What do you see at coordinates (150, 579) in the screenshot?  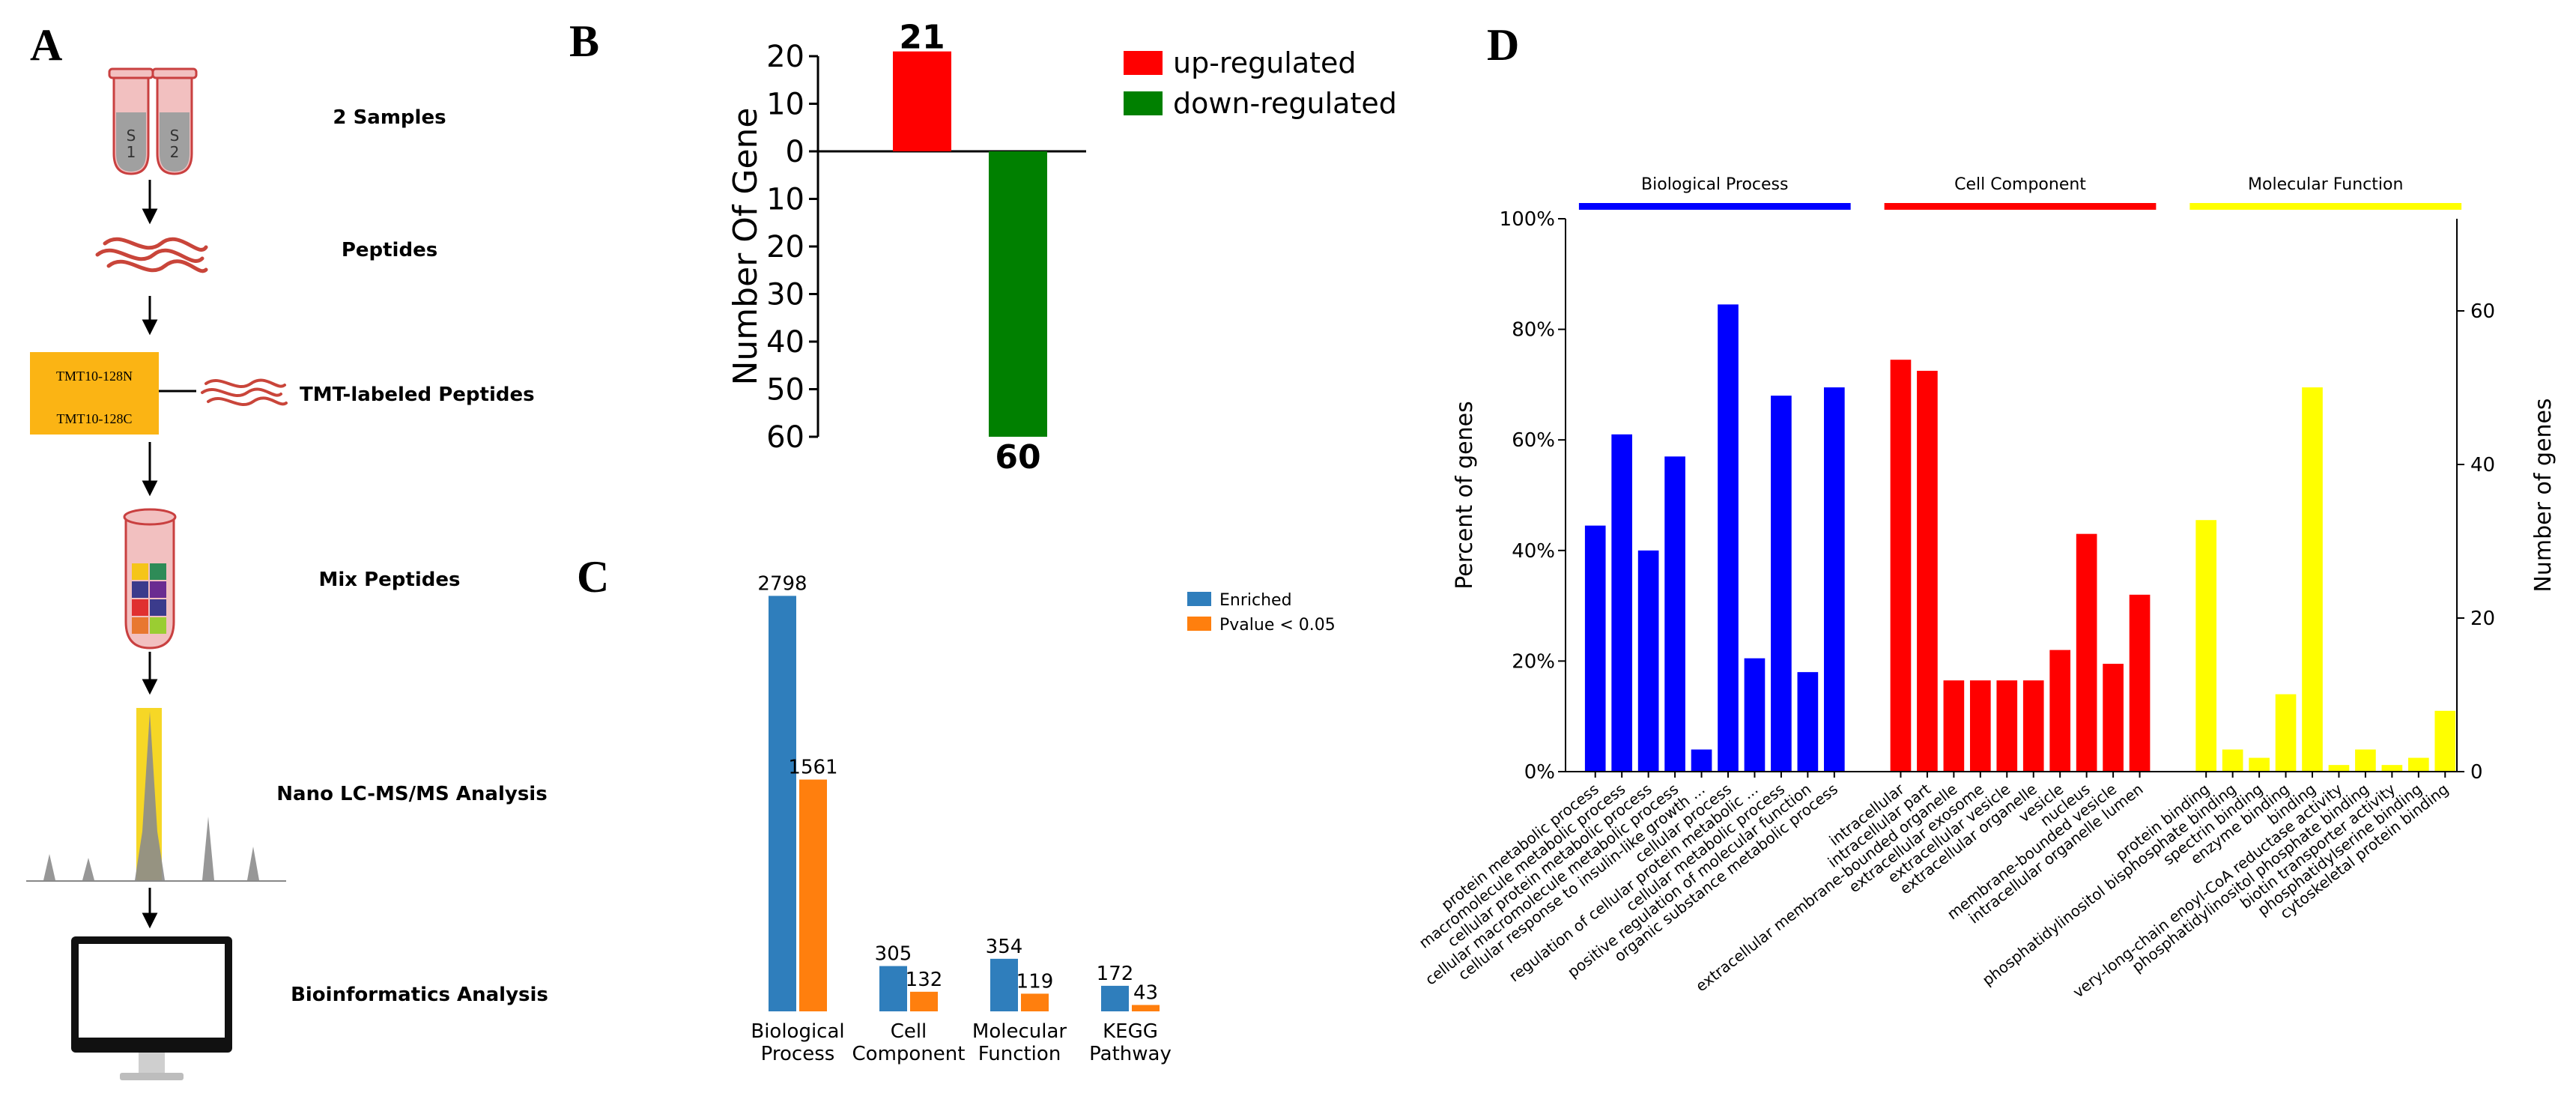 I see `mix-tube-icon` at bounding box center [150, 579].